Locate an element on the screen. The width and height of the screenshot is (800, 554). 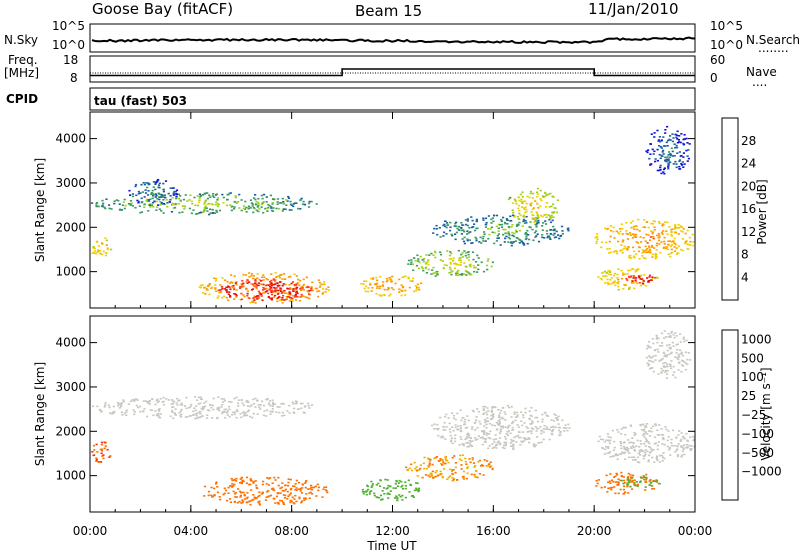
colorbar-tick-label: 28 is located at coordinates (748, 141).